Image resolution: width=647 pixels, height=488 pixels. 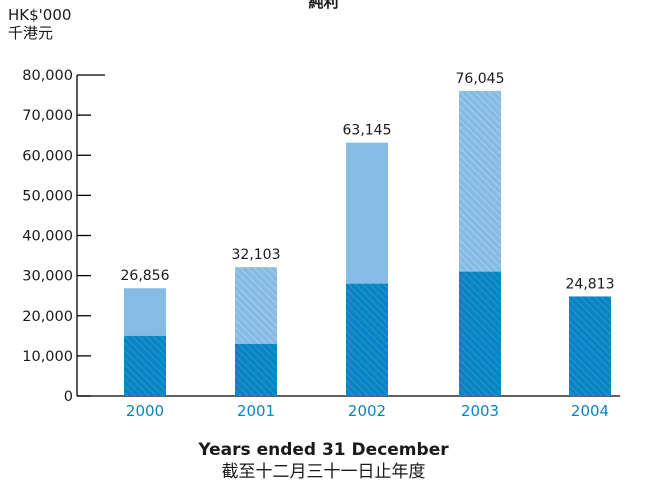 What do you see at coordinates (256, 411) in the screenshot?
I see `x-category-label: 2001` at bounding box center [256, 411].